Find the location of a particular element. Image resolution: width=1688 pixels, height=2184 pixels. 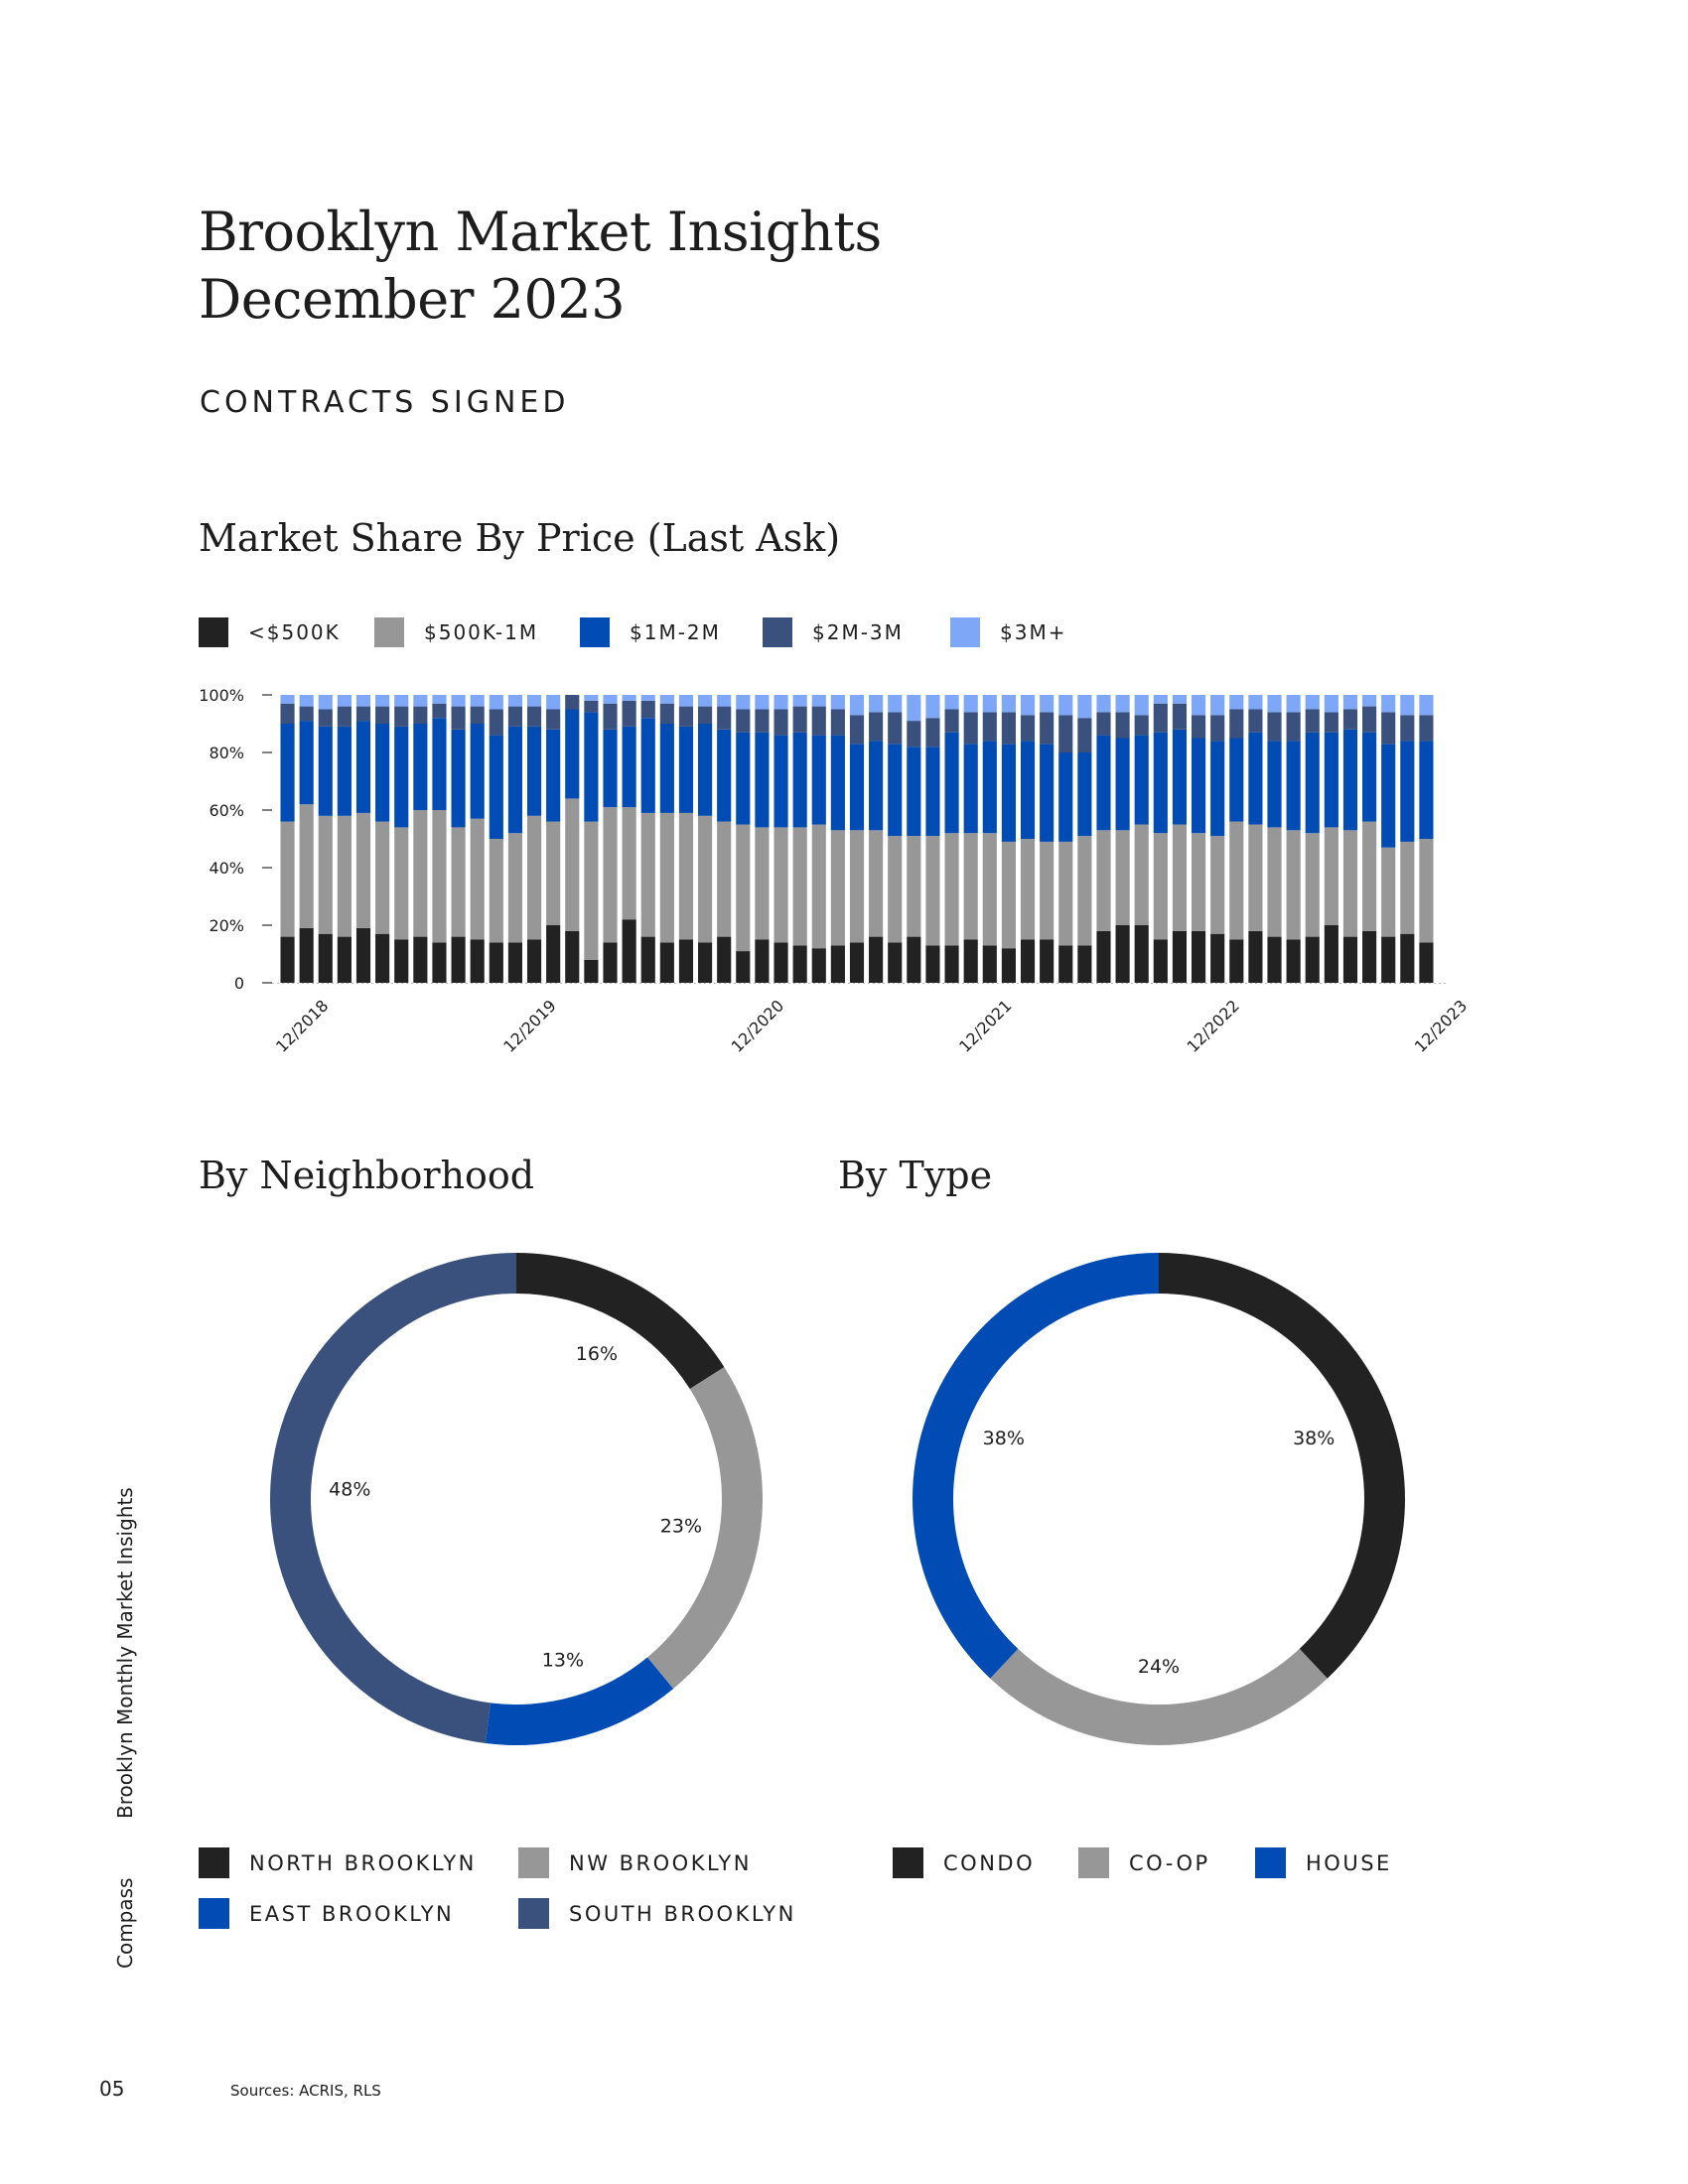

y-axis-tick-label: 0 is located at coordinates (239, 983).